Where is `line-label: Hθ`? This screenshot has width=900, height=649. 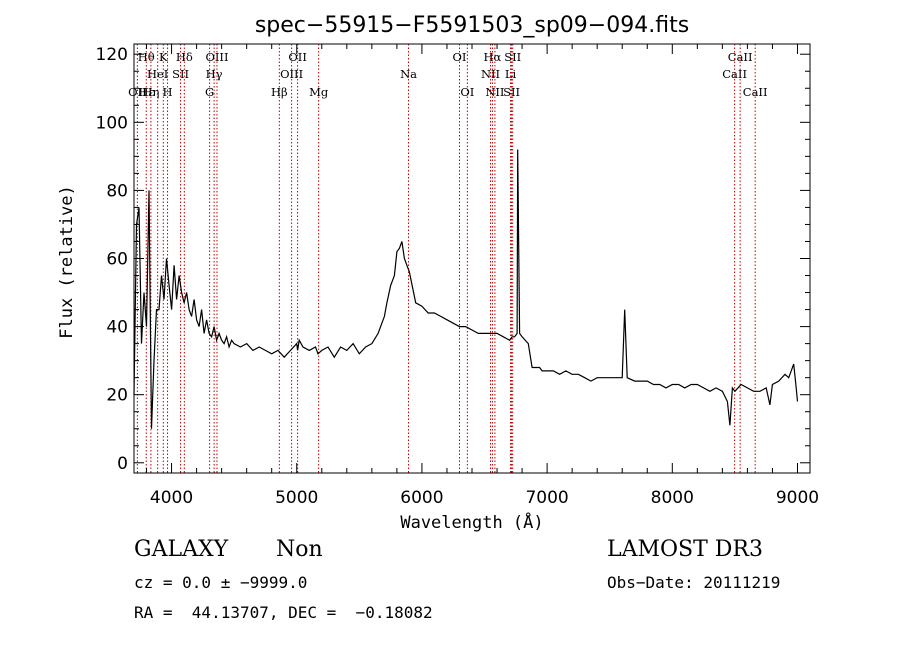 line-label: Hθ is located at coordinates (146, 57).